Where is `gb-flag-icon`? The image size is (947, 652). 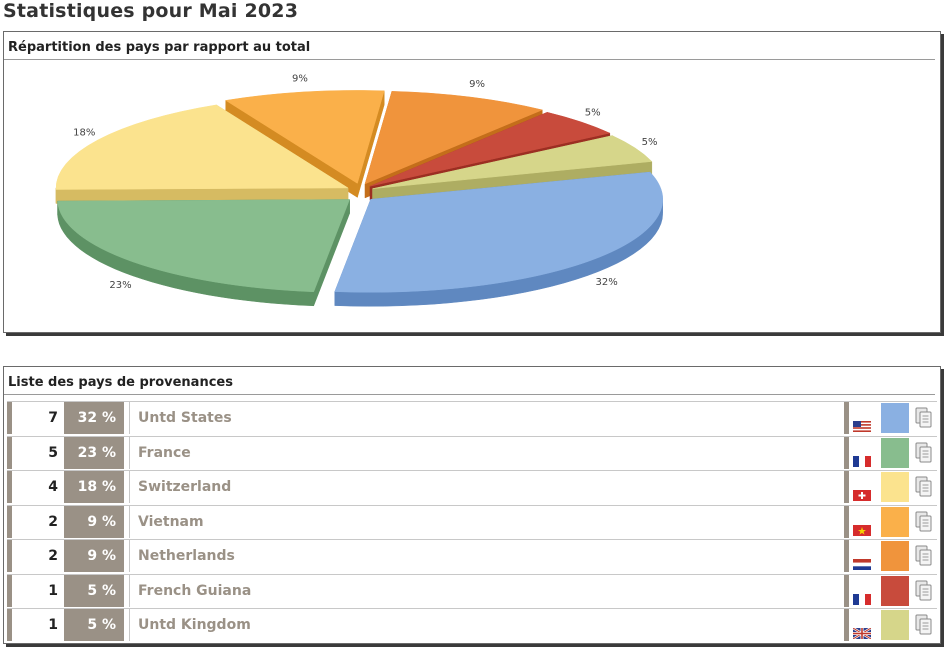
gb-flag-icon is located at coordinates (864, 625).